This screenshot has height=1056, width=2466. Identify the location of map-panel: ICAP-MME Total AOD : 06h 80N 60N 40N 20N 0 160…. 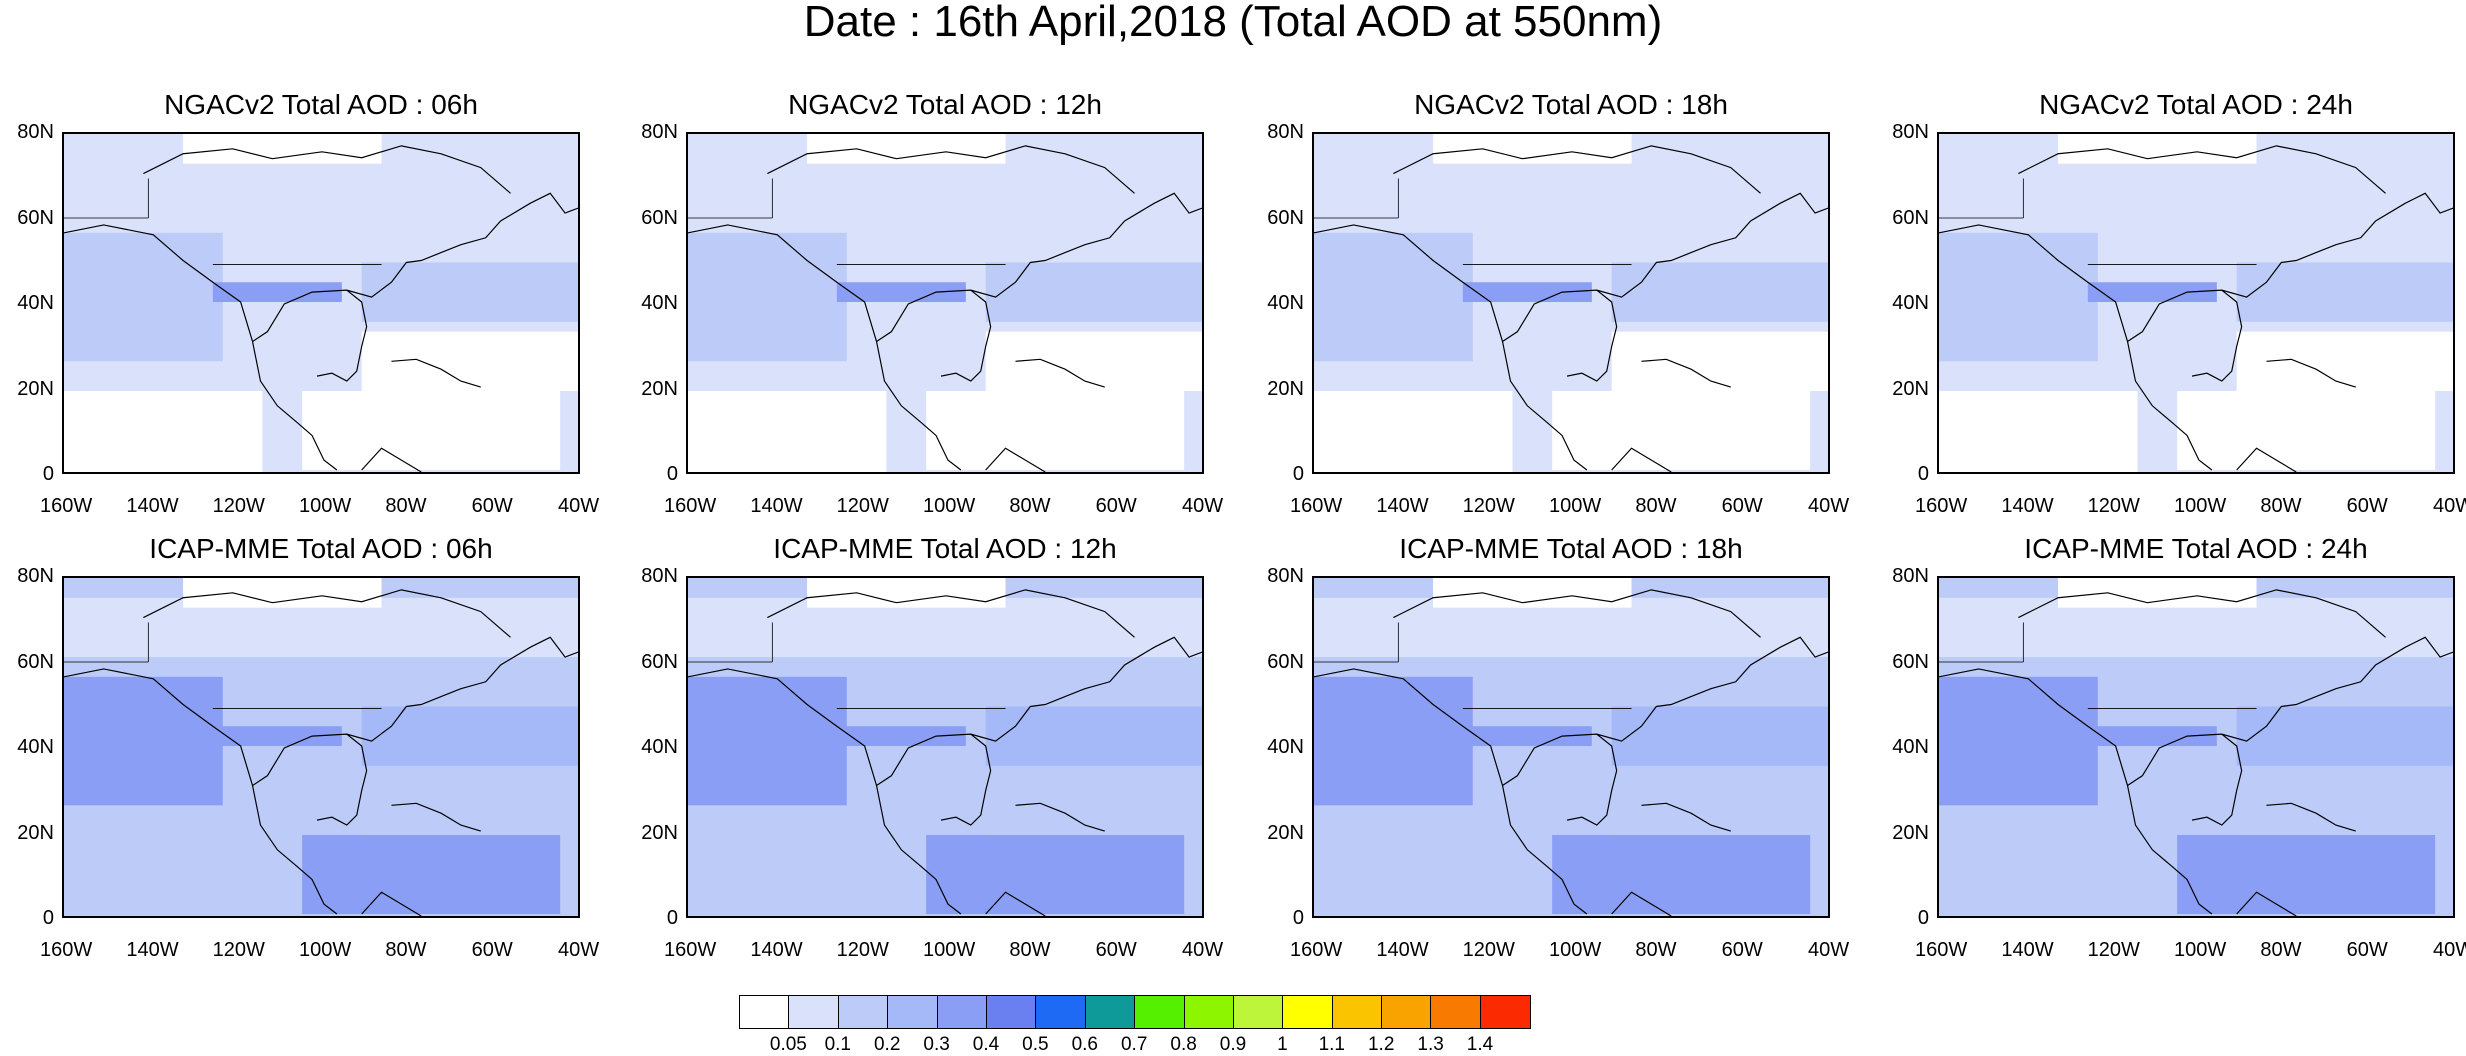
(308, 750).